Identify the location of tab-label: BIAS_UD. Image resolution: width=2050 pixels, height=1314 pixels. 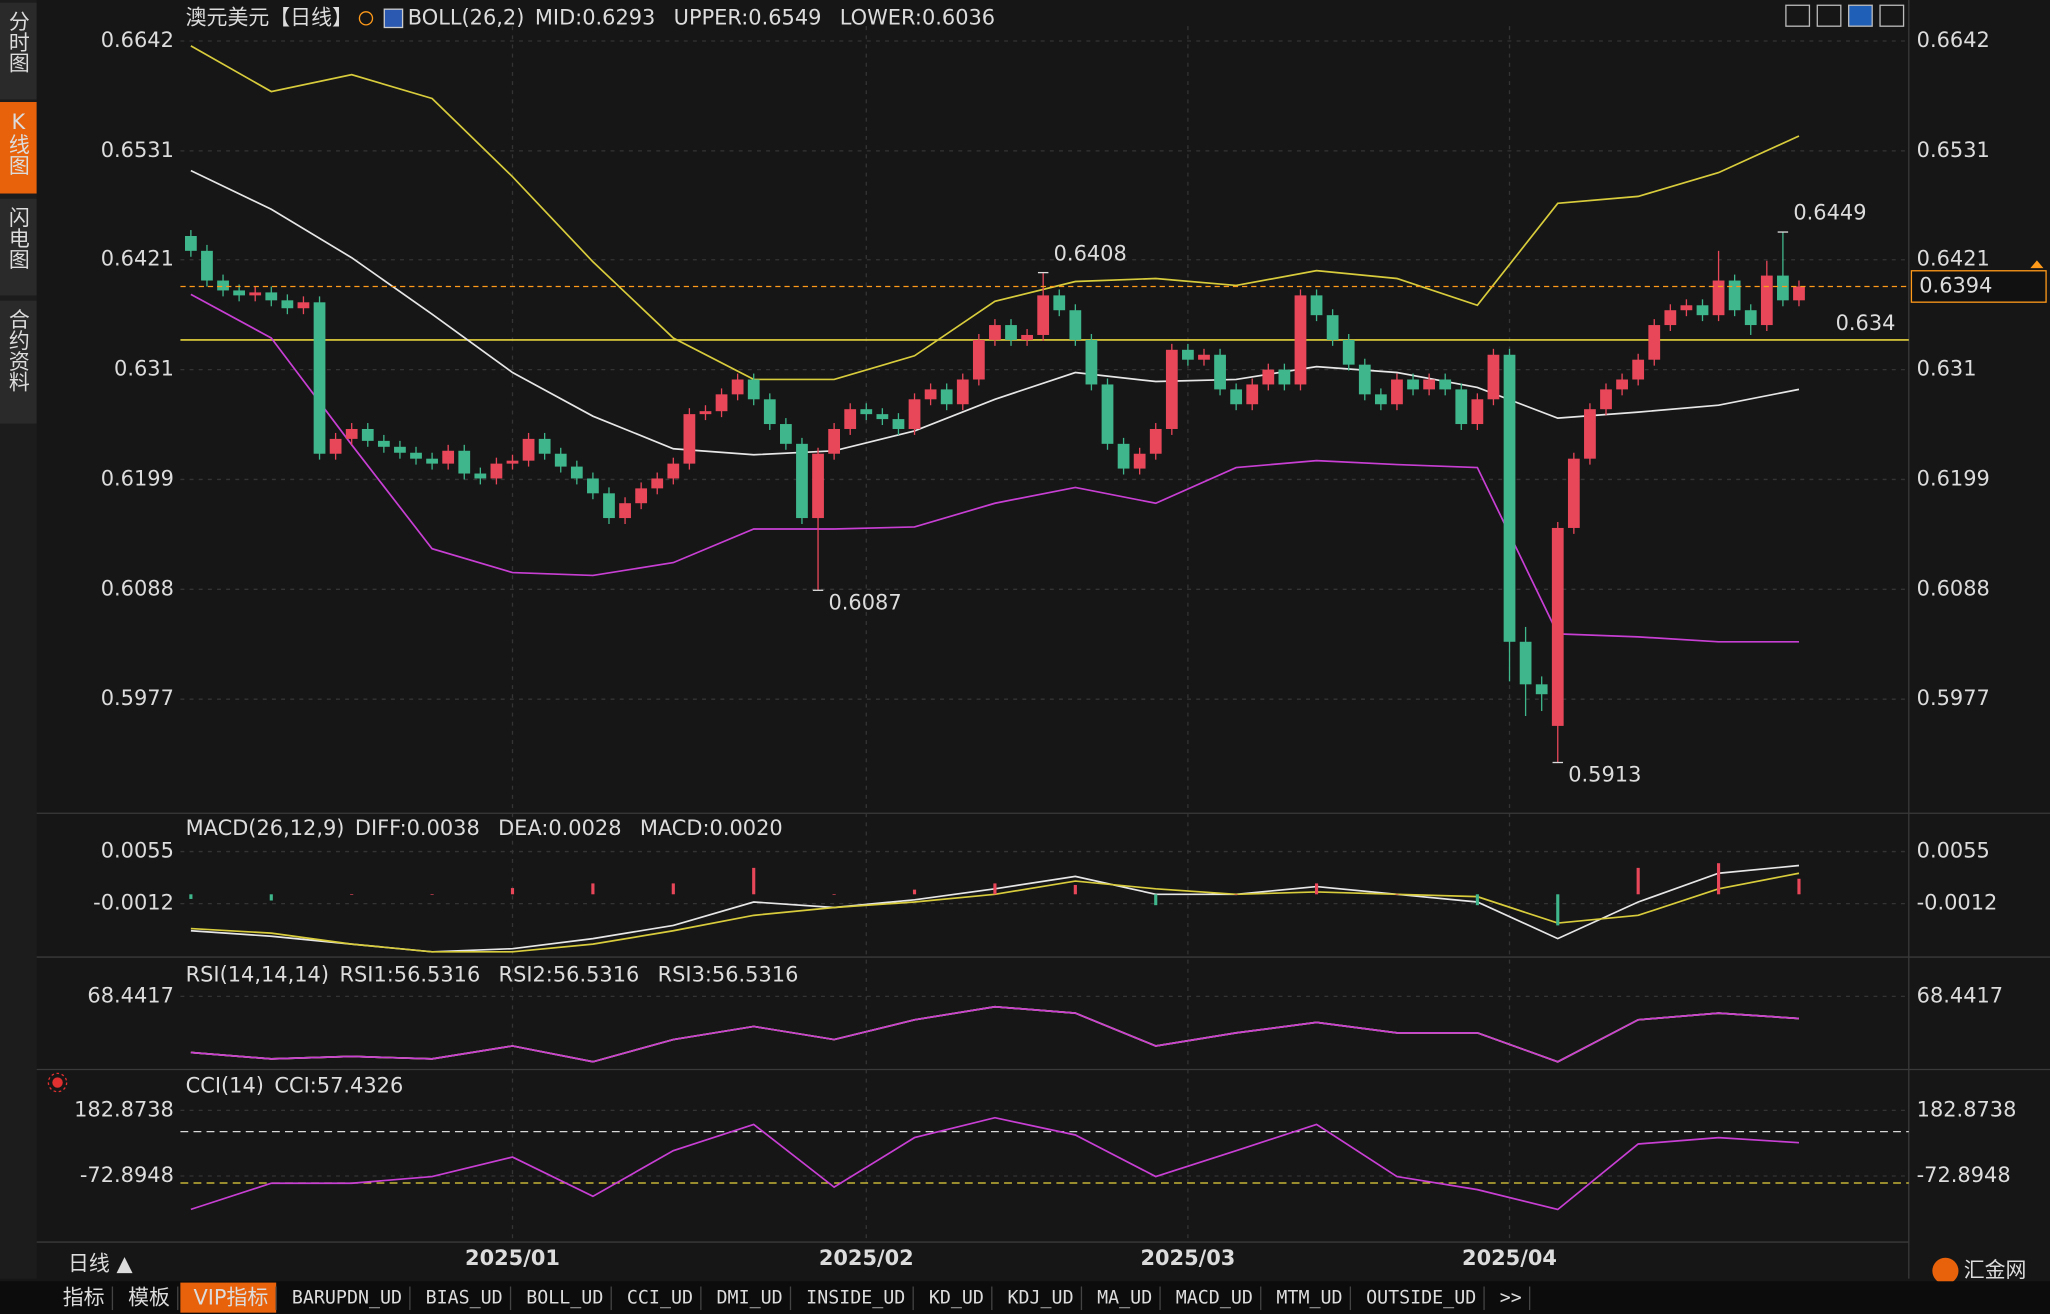
(464, 1297).